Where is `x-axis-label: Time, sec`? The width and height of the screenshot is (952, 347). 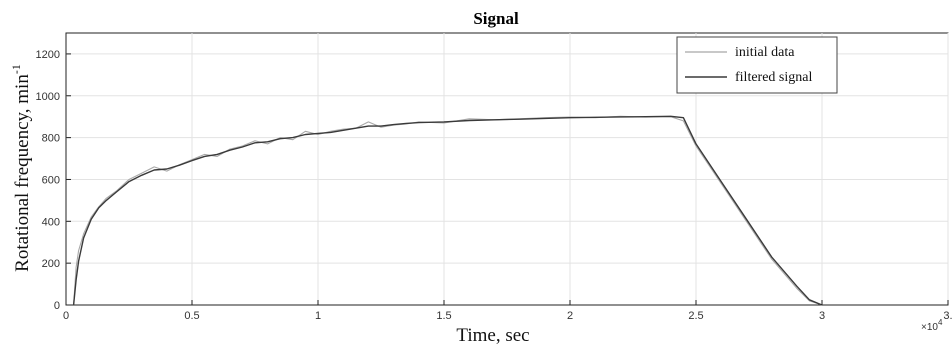
x-axis-label: Time, sec is located at coordinates (492, 335).